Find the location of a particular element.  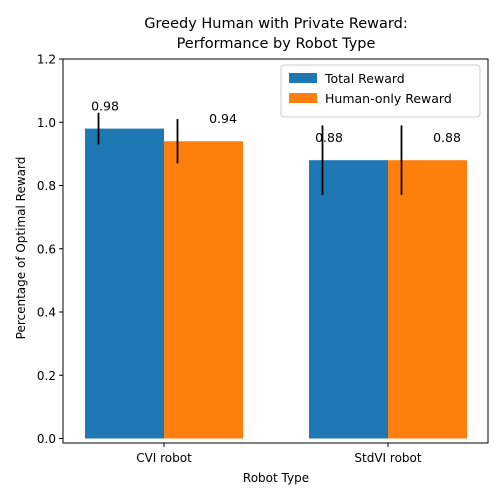

x-axis-label: Robot Type is located at coordinates (276, 478).